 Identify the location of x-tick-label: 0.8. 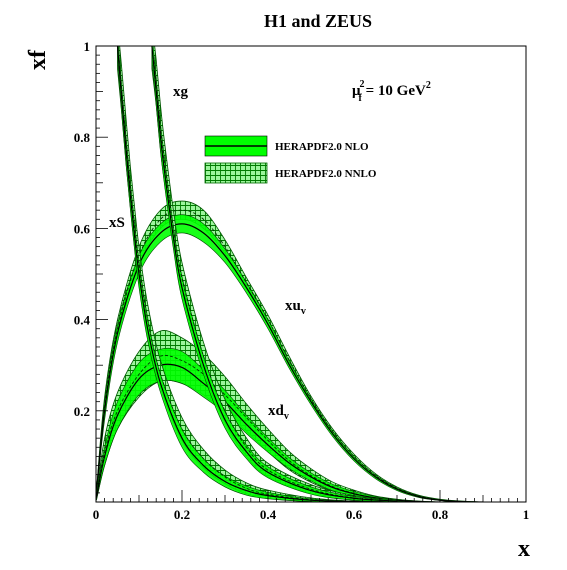
(440, 514).